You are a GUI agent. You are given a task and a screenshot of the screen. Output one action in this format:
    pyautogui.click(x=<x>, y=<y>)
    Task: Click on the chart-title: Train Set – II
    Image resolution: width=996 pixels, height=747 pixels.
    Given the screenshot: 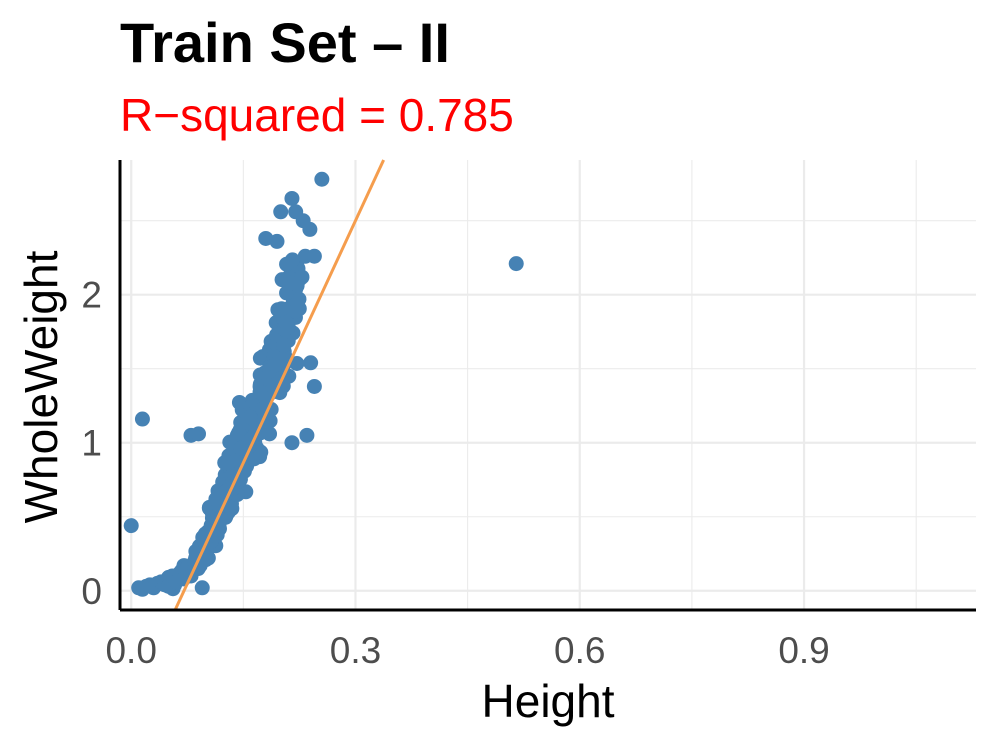 What is the action you would take?
    pyautogui.click(x=285, y=42)
    